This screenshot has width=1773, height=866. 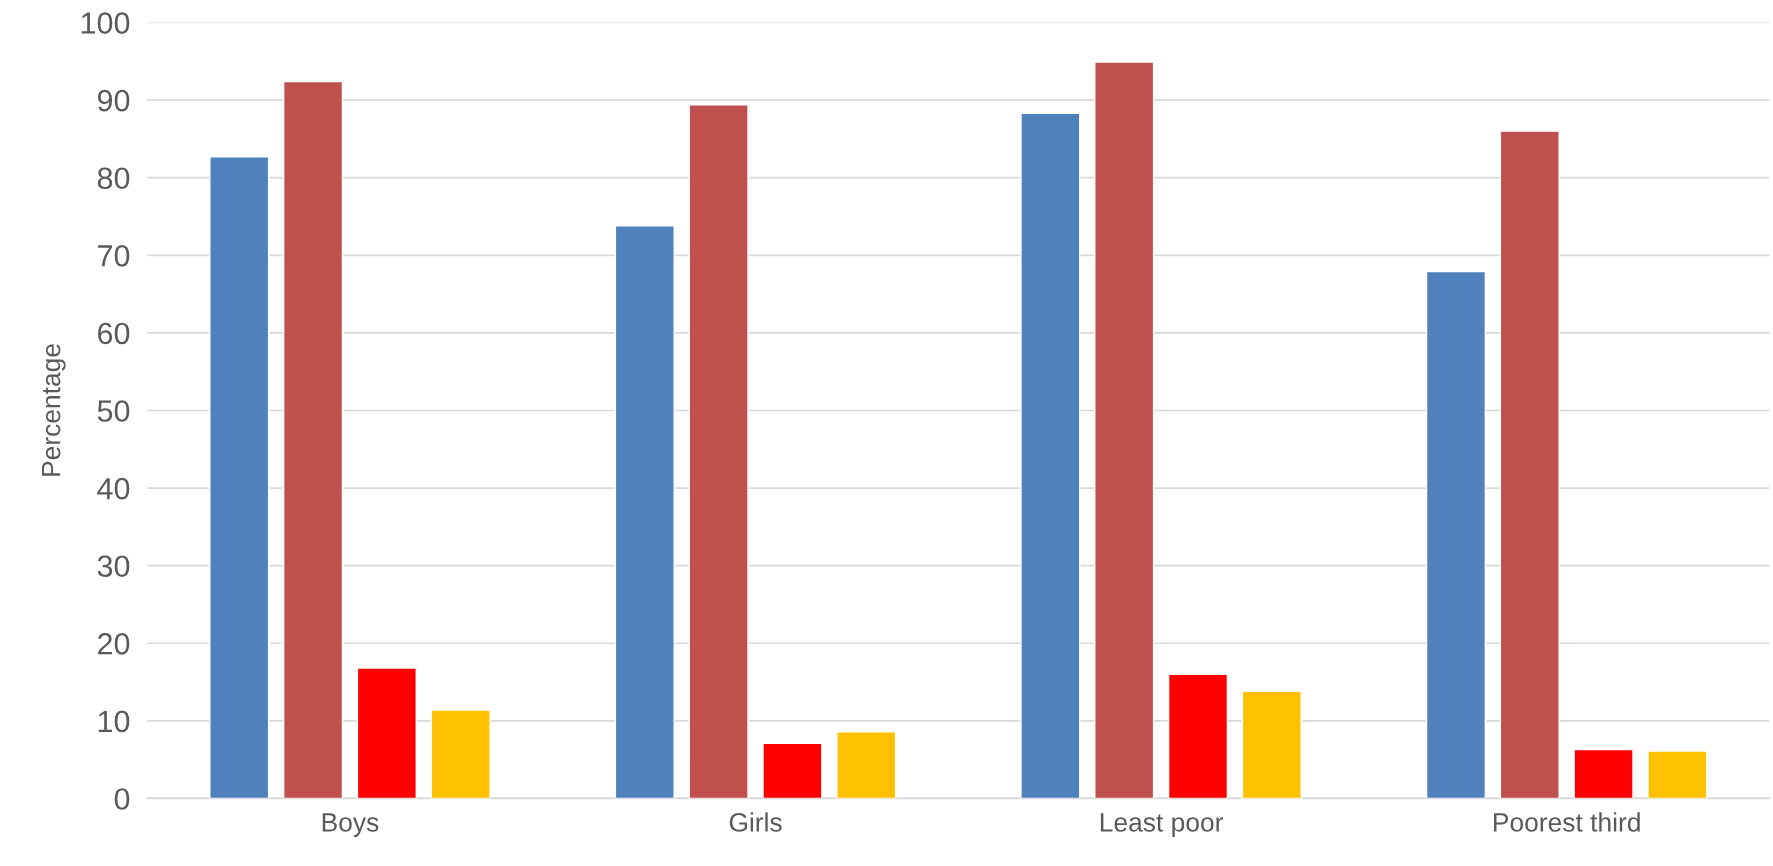 What do you see at coordinates (114, 256) in the screenshot?
I see `y-tick-label: 70` at bounding box center [114, 256].